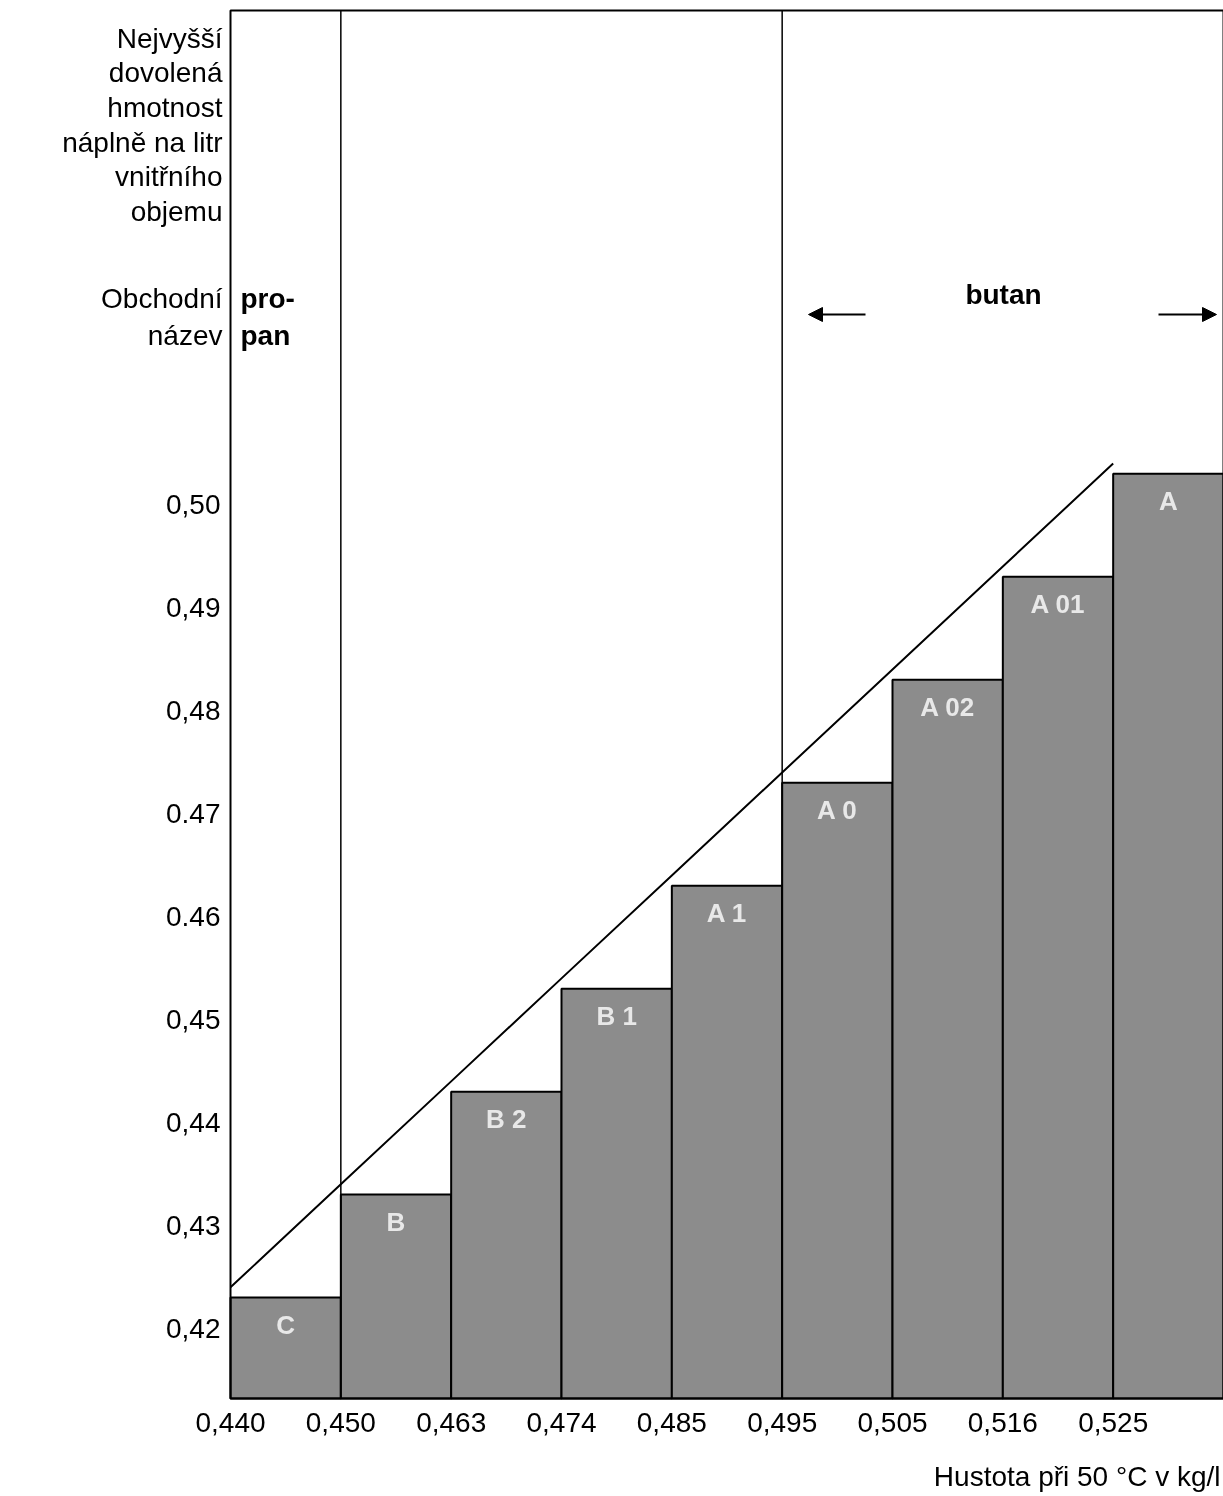 The height and width of the screenshot is (1496, 1223). I want to click on x-tick-label: 0,525, so click(1113, 1422).